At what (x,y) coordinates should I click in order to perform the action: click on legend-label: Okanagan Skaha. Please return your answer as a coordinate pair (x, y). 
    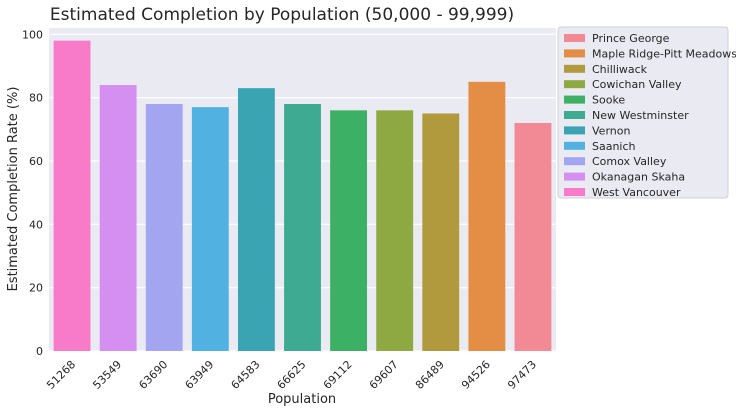
    Looking at the image, I should click on (638, 177).